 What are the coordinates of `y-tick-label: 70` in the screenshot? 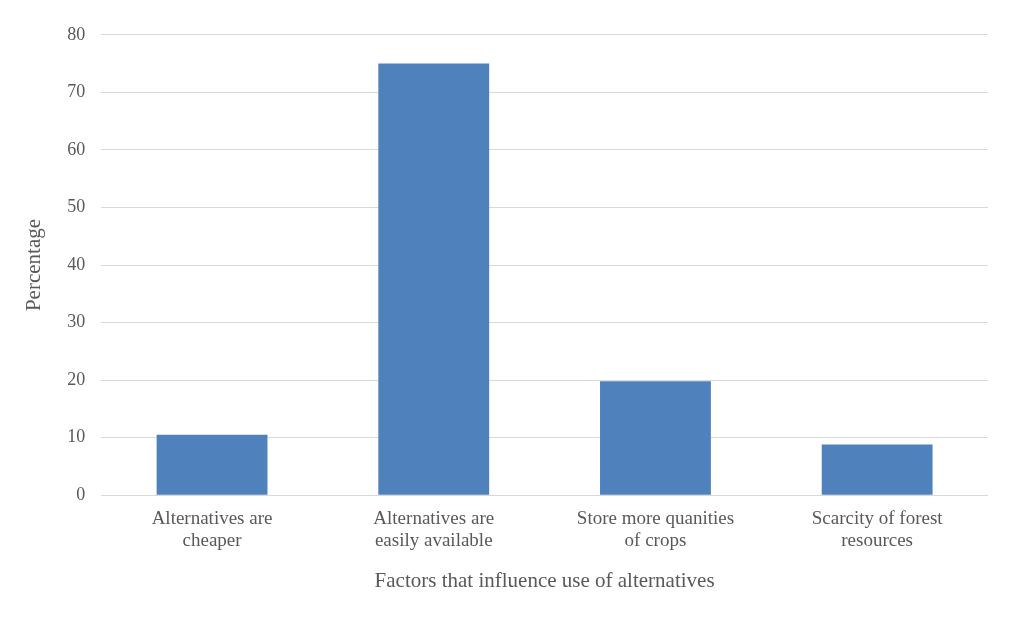 It's located at (76, 91).